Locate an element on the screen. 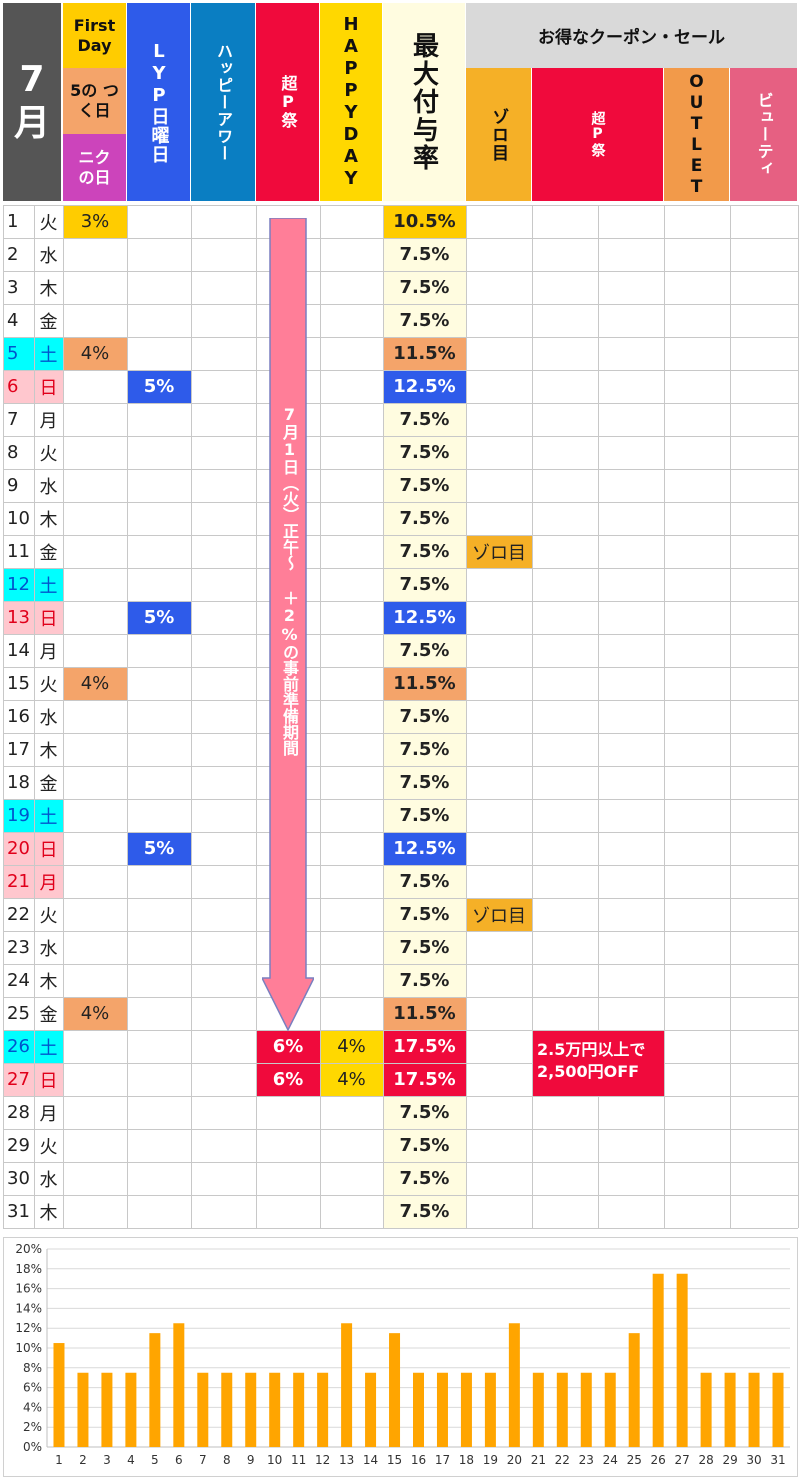  day-number: 10 is located at coordinates (18, 518).